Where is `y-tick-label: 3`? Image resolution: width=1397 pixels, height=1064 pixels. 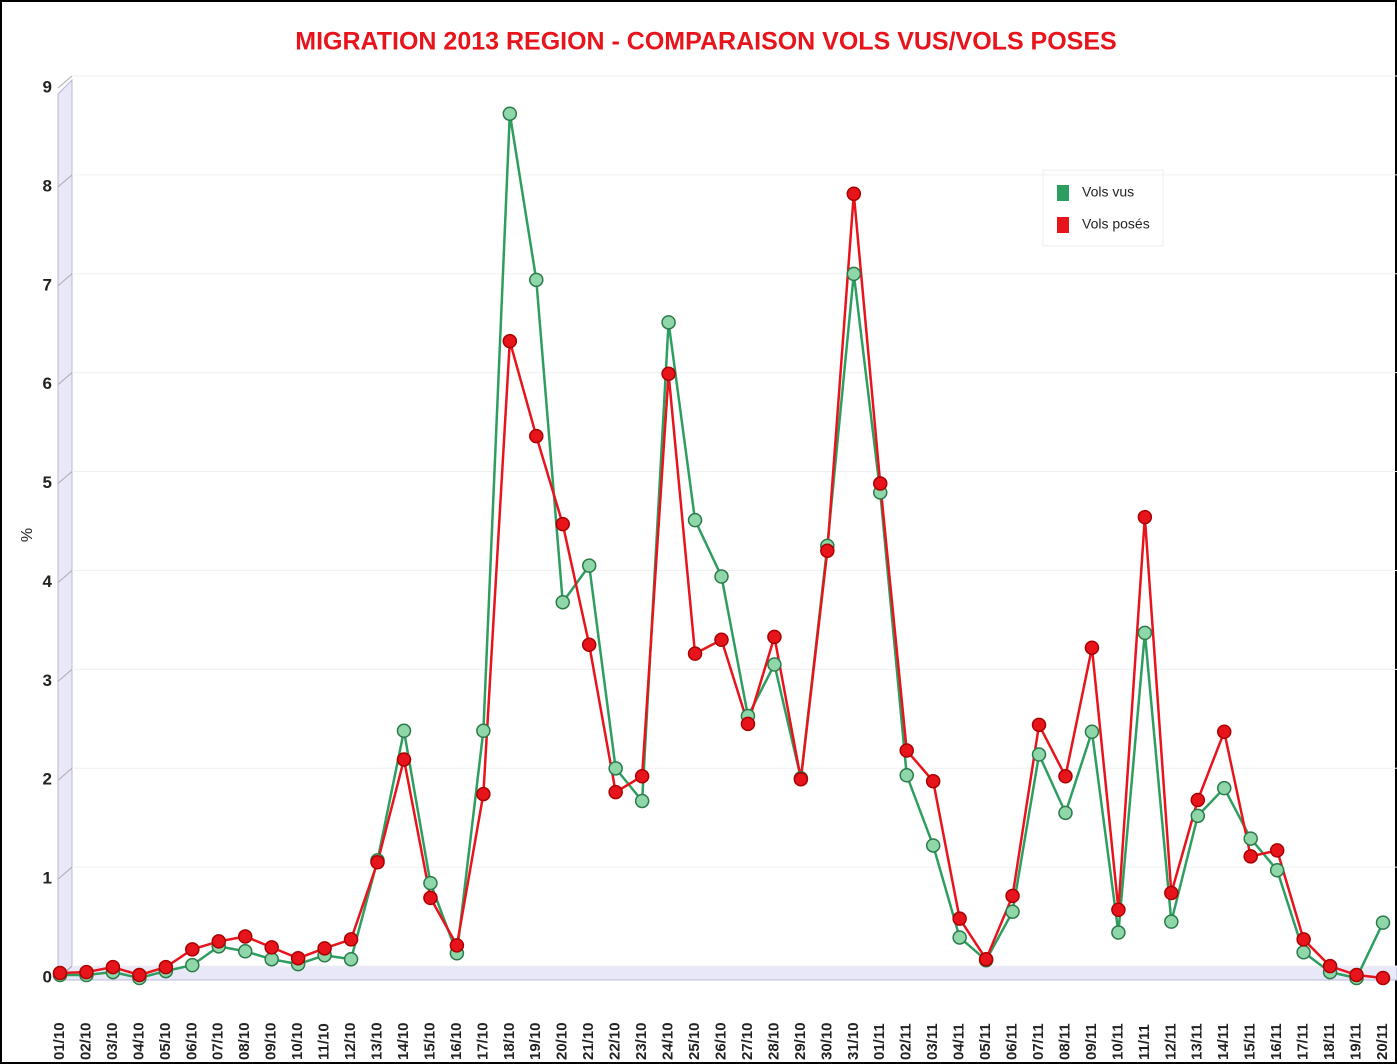 y-tick-label: 3 is located at coordinates (47, 680).